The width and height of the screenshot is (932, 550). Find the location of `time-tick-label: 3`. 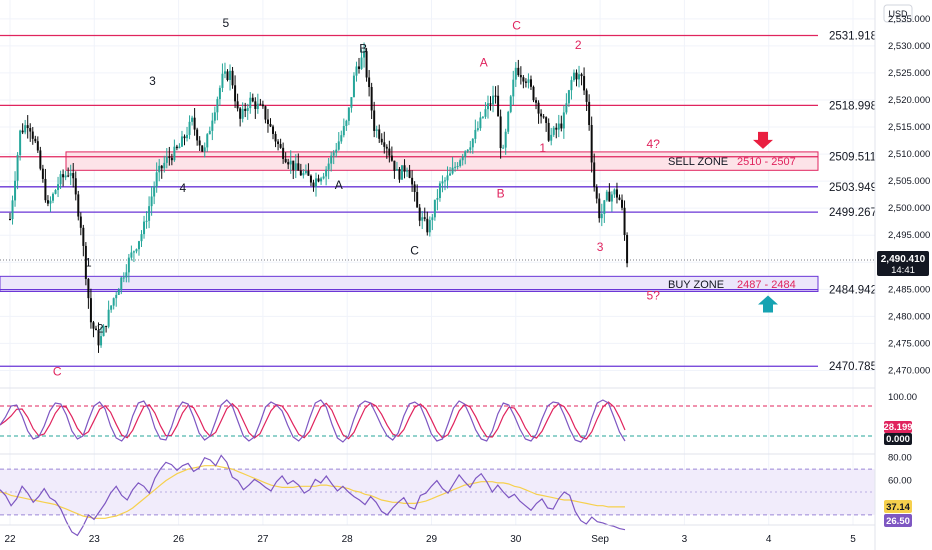

time-tick-label: 3 is located at coordinates (685, 539).